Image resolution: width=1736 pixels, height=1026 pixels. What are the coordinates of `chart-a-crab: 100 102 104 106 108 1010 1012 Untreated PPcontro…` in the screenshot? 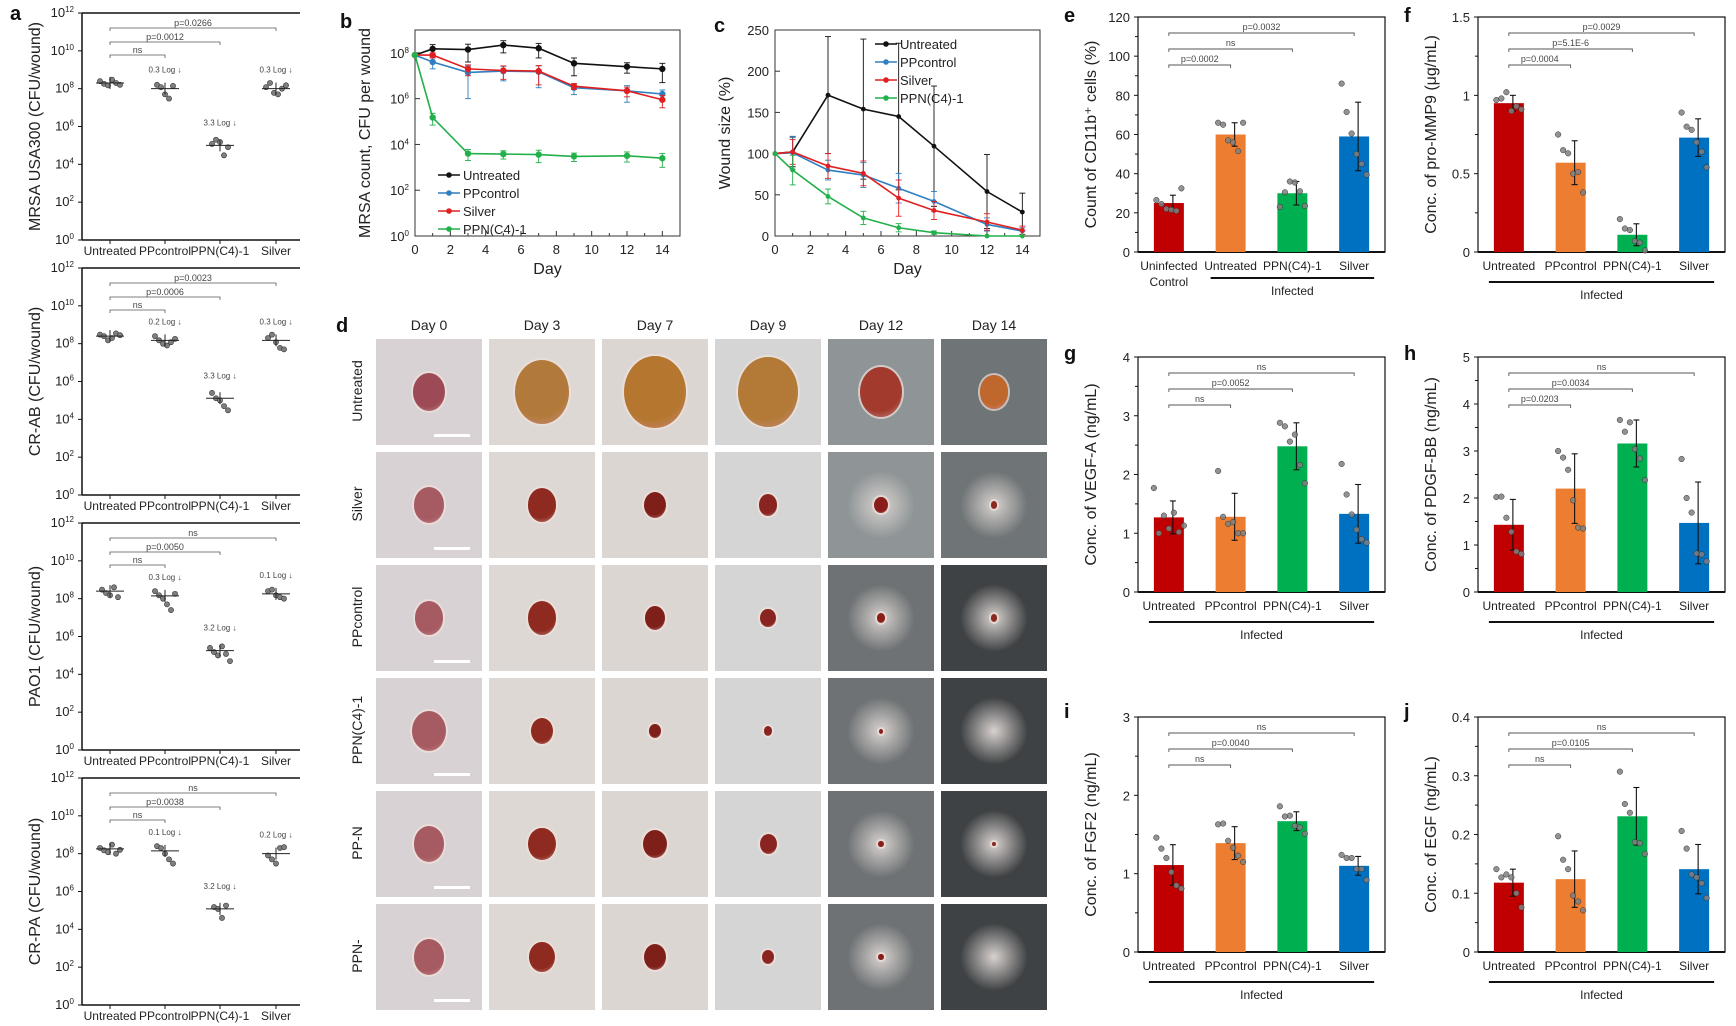 It's located at (163, 386).